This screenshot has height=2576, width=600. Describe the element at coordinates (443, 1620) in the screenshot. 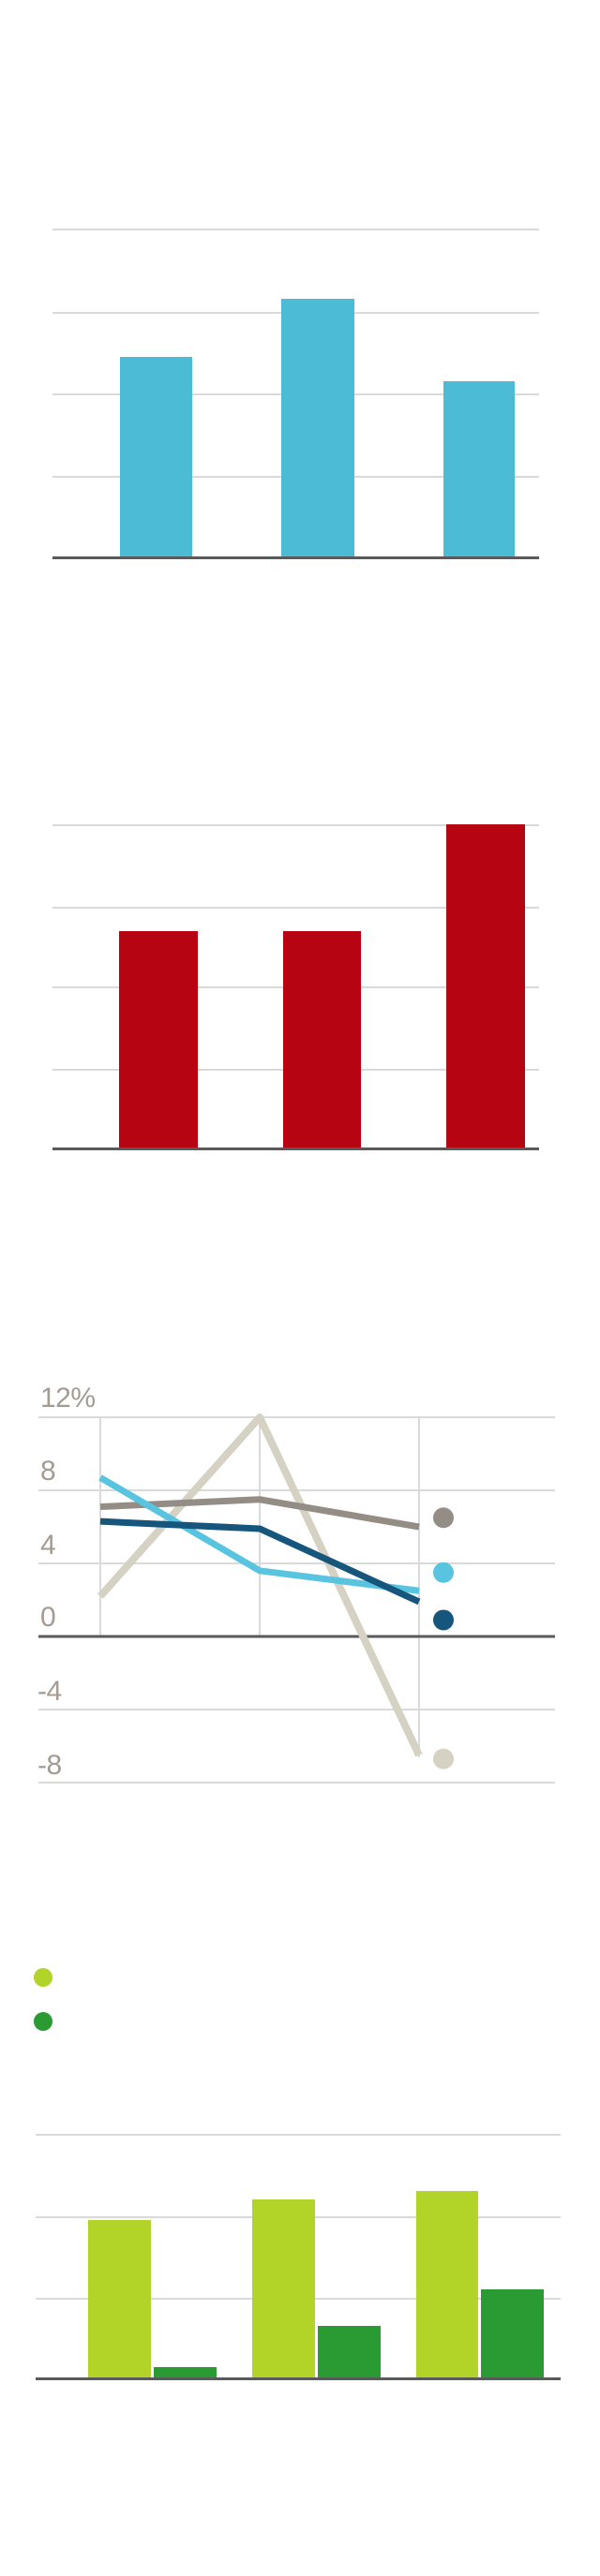

I see `navy-end-dot` at that location.